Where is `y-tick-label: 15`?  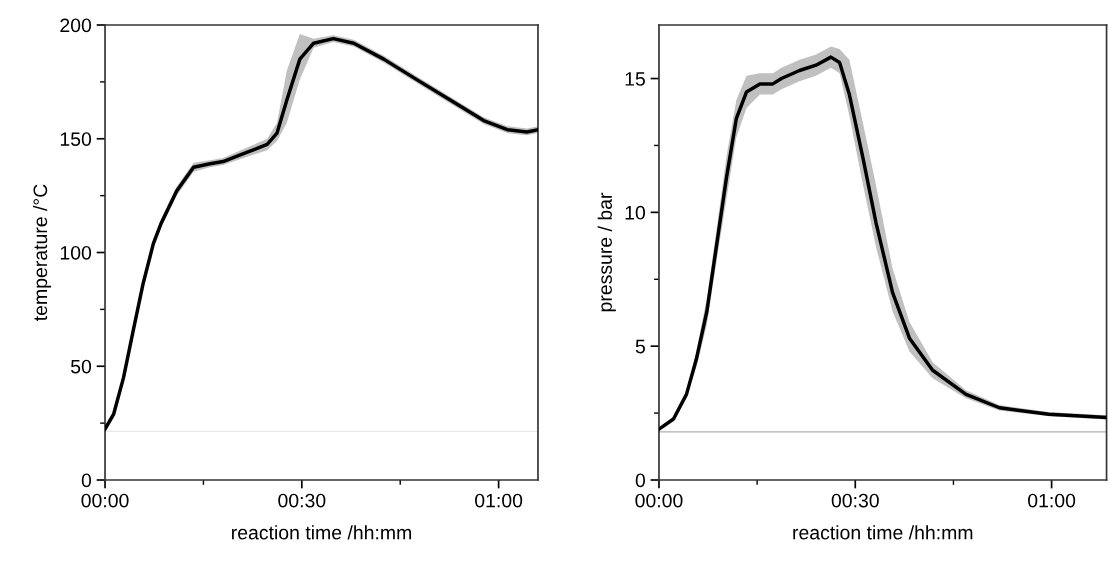 y-tick-label: 15 is located at coordinates (635, 79).